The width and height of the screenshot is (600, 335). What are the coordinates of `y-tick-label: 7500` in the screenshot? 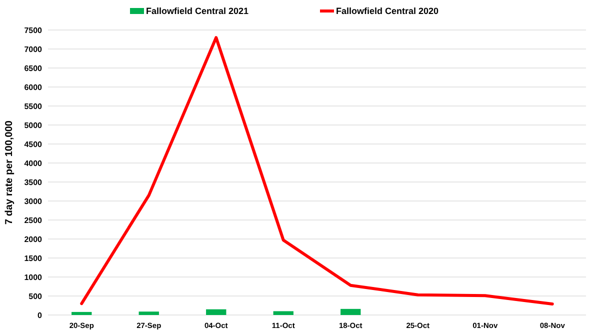 It's located at (33, 30).